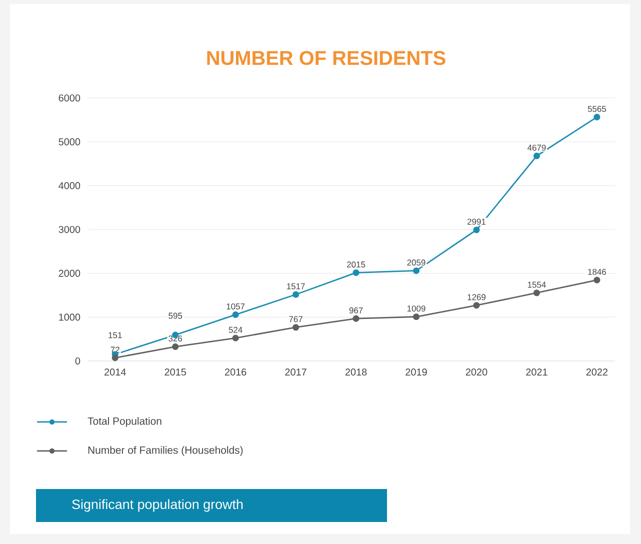  What do you see at coordinates (416, 263) in the screenshot?
I see `data-label: 2059` at bounding box center [416, 263].